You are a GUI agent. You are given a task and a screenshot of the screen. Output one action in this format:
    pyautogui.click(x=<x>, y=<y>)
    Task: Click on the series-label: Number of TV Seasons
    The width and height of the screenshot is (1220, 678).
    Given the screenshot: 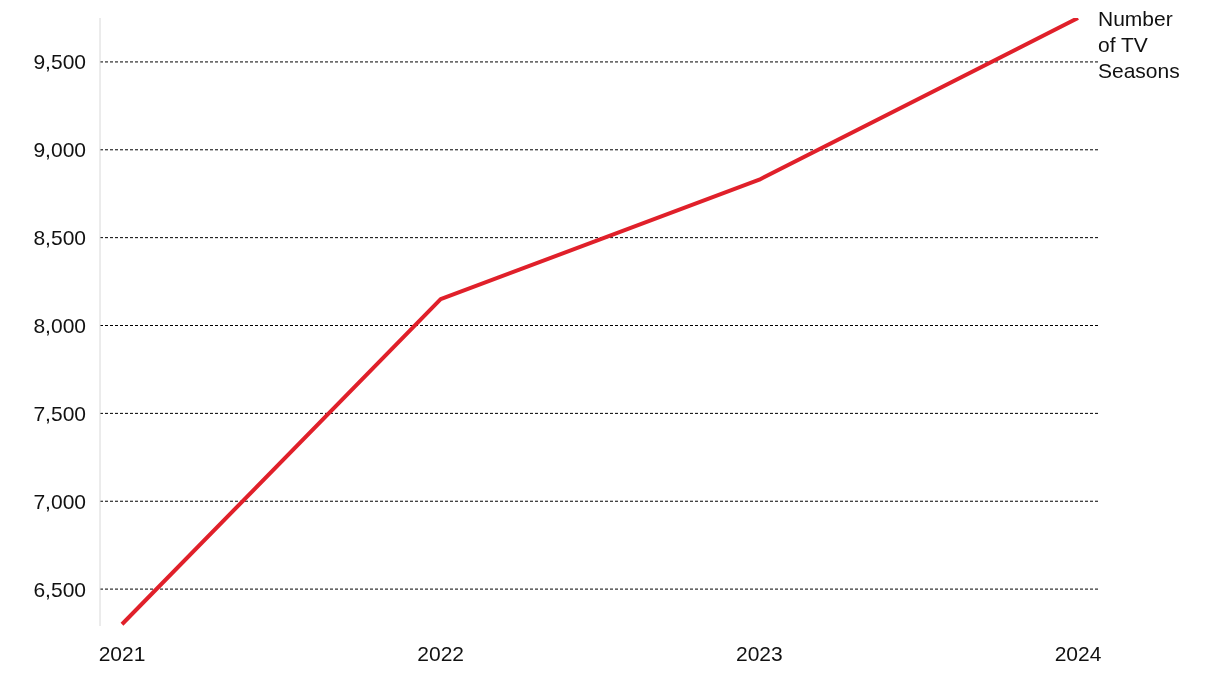 What is the action you would take?
    pyautogui.click(x=1139, y=44)
    